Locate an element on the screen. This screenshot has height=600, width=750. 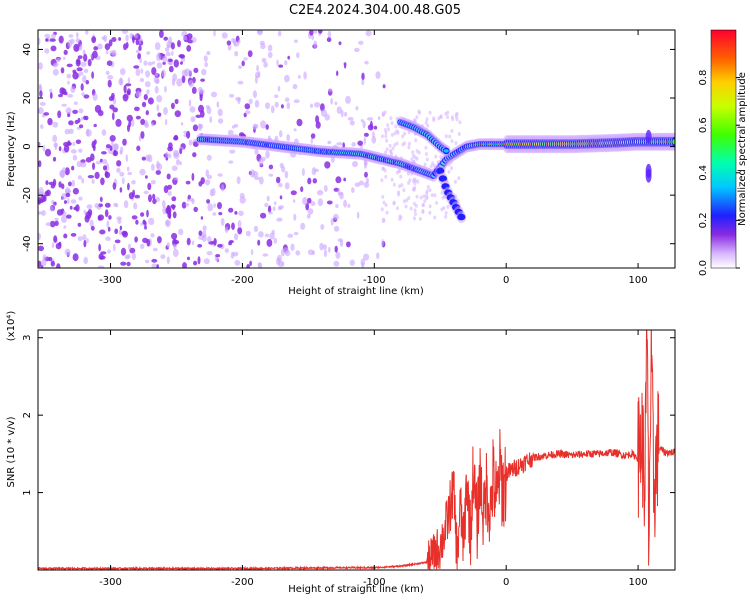
spectrogram-x-axis-label: Height of straight line (km) is located at coordinates (356, 291).